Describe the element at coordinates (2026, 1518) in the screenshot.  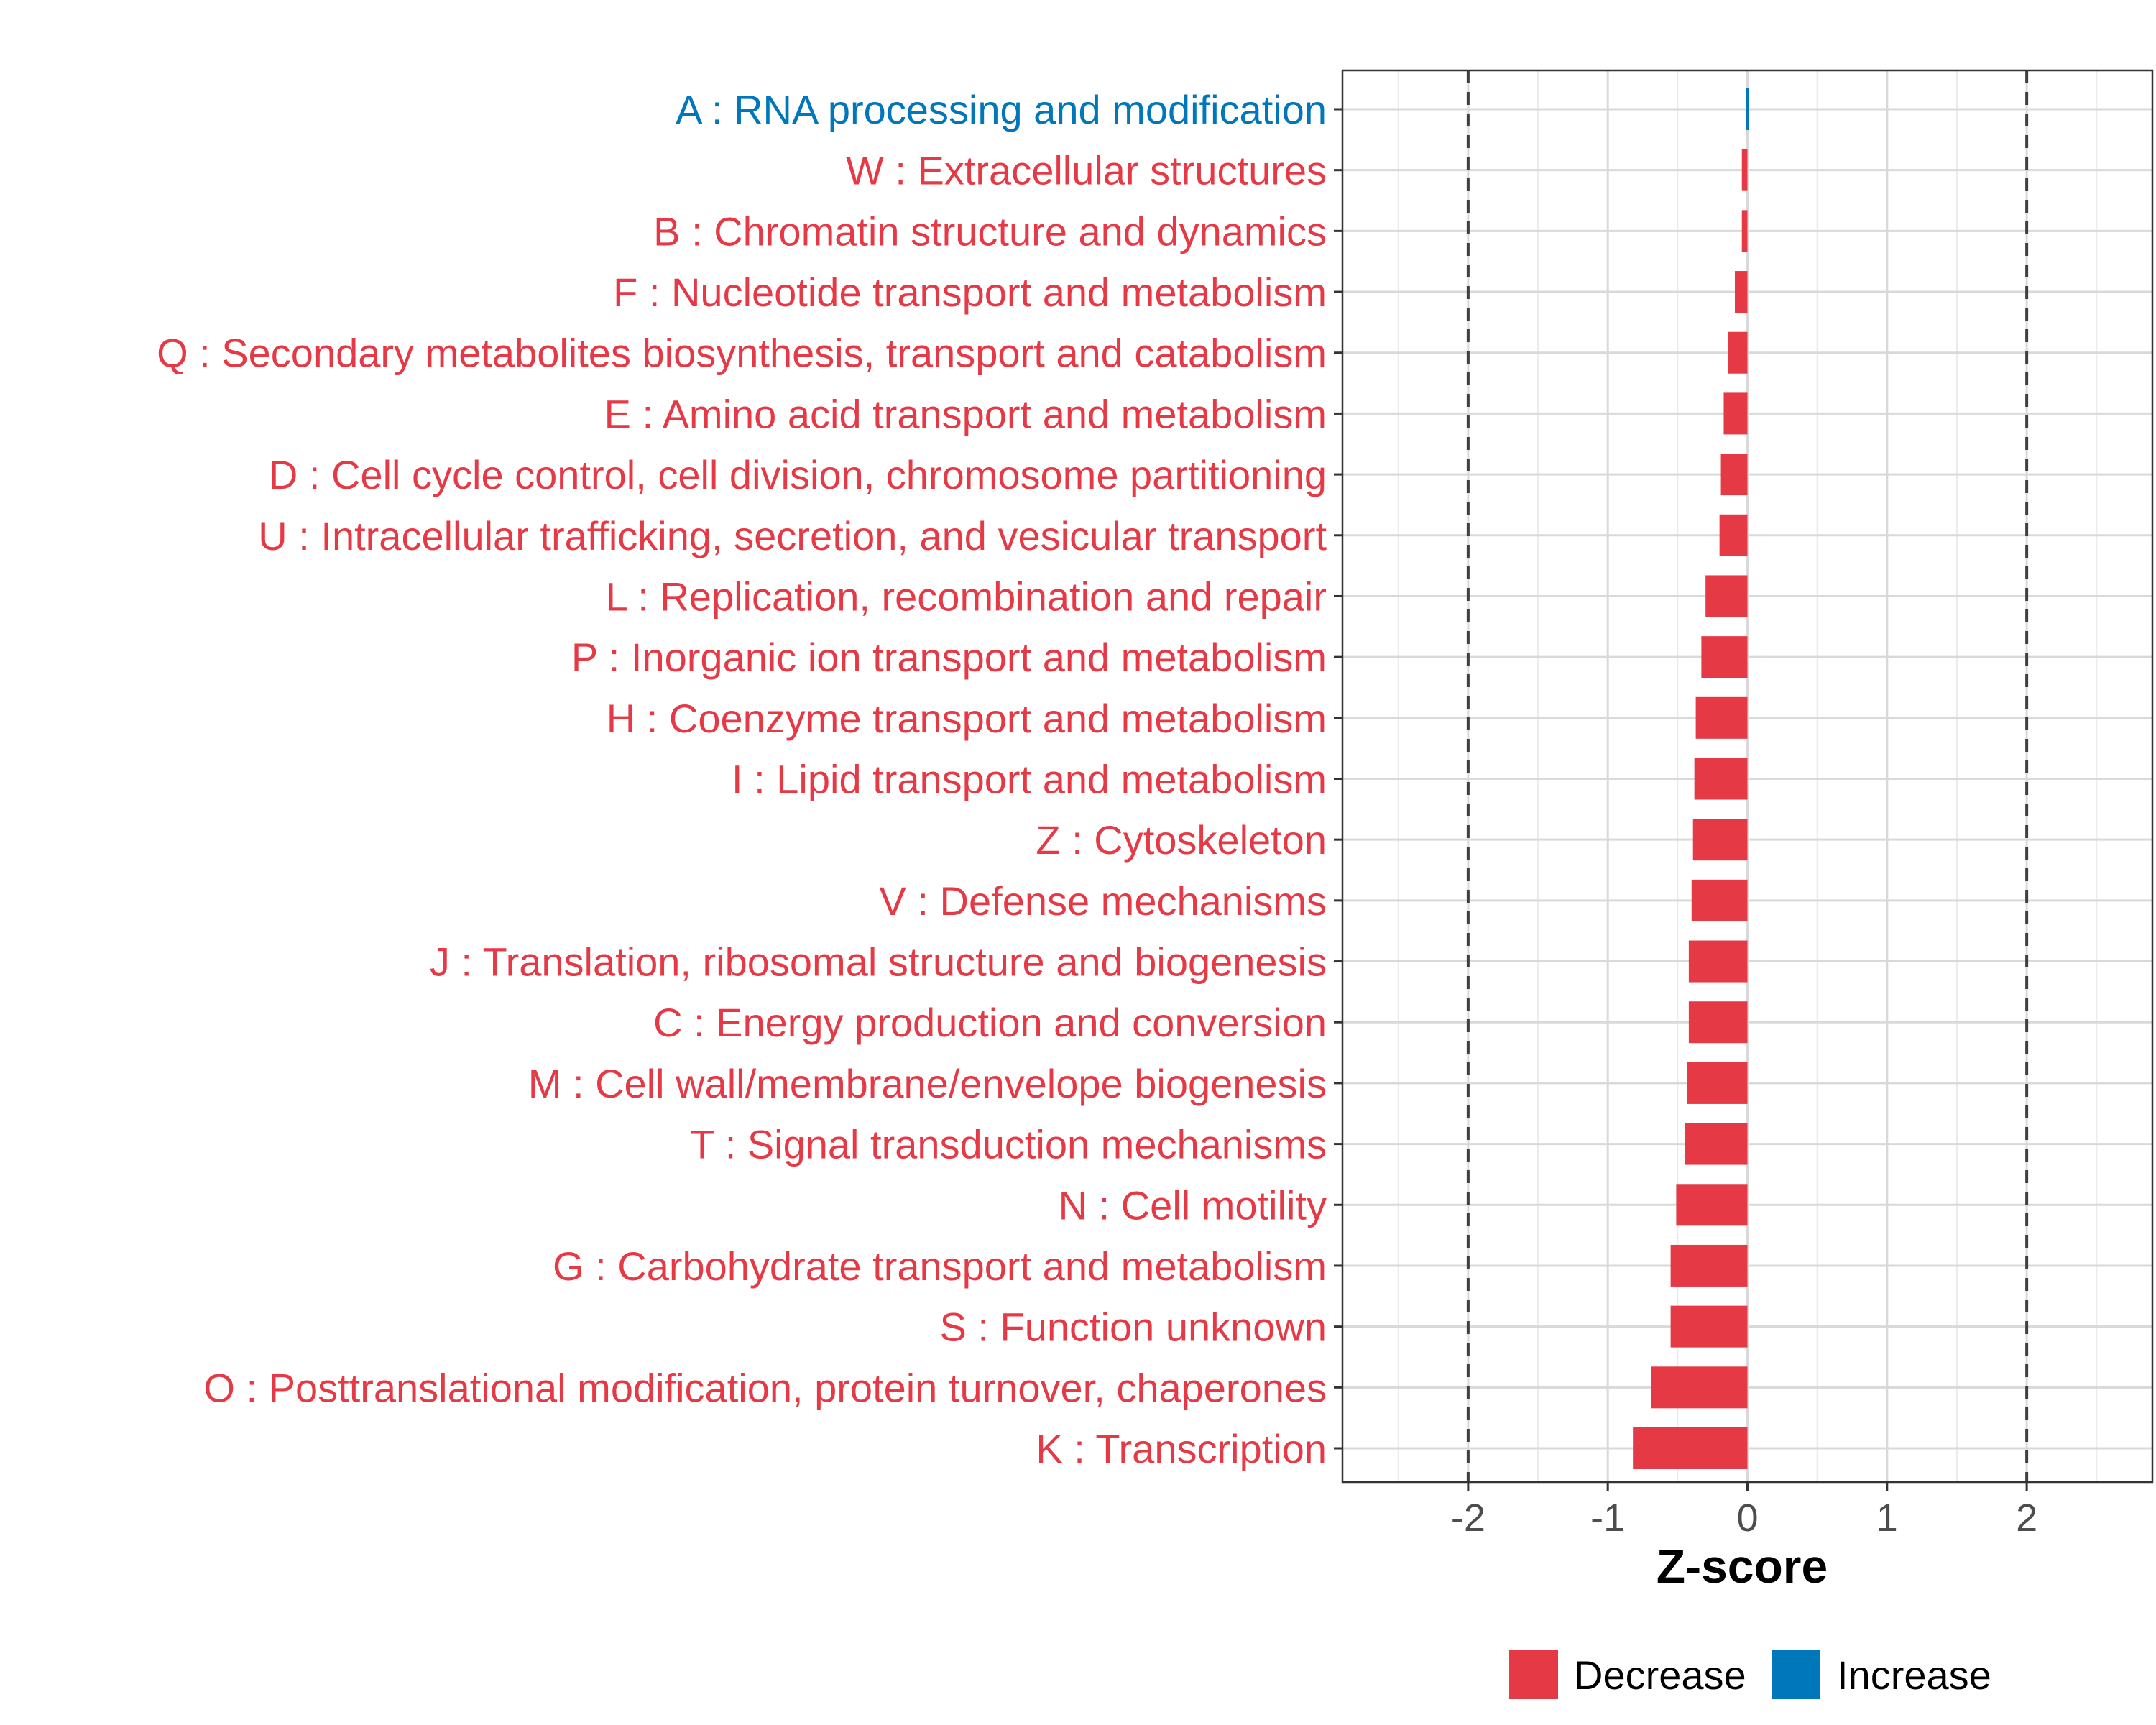
I see `x-tick-label: 2` at that location.